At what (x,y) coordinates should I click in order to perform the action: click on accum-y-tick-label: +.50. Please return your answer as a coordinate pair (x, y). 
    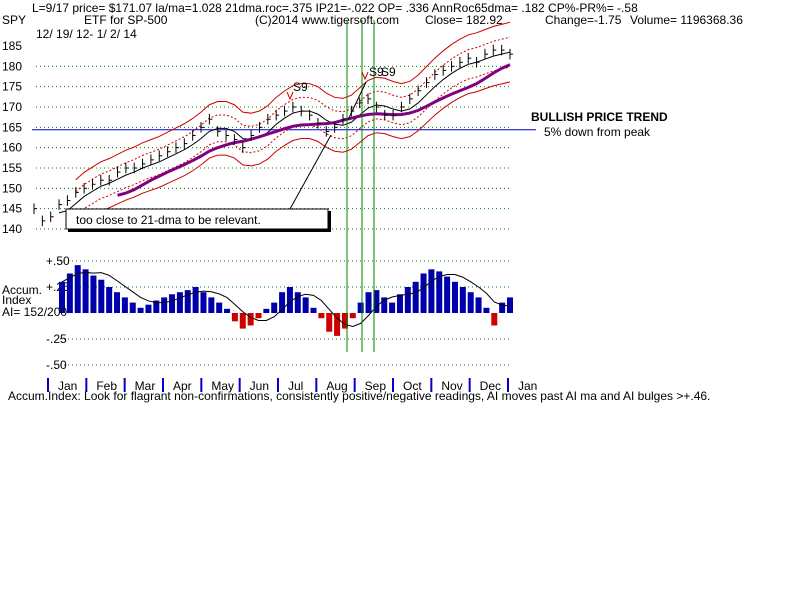
    Looking at the image, I should click on (58, 261).